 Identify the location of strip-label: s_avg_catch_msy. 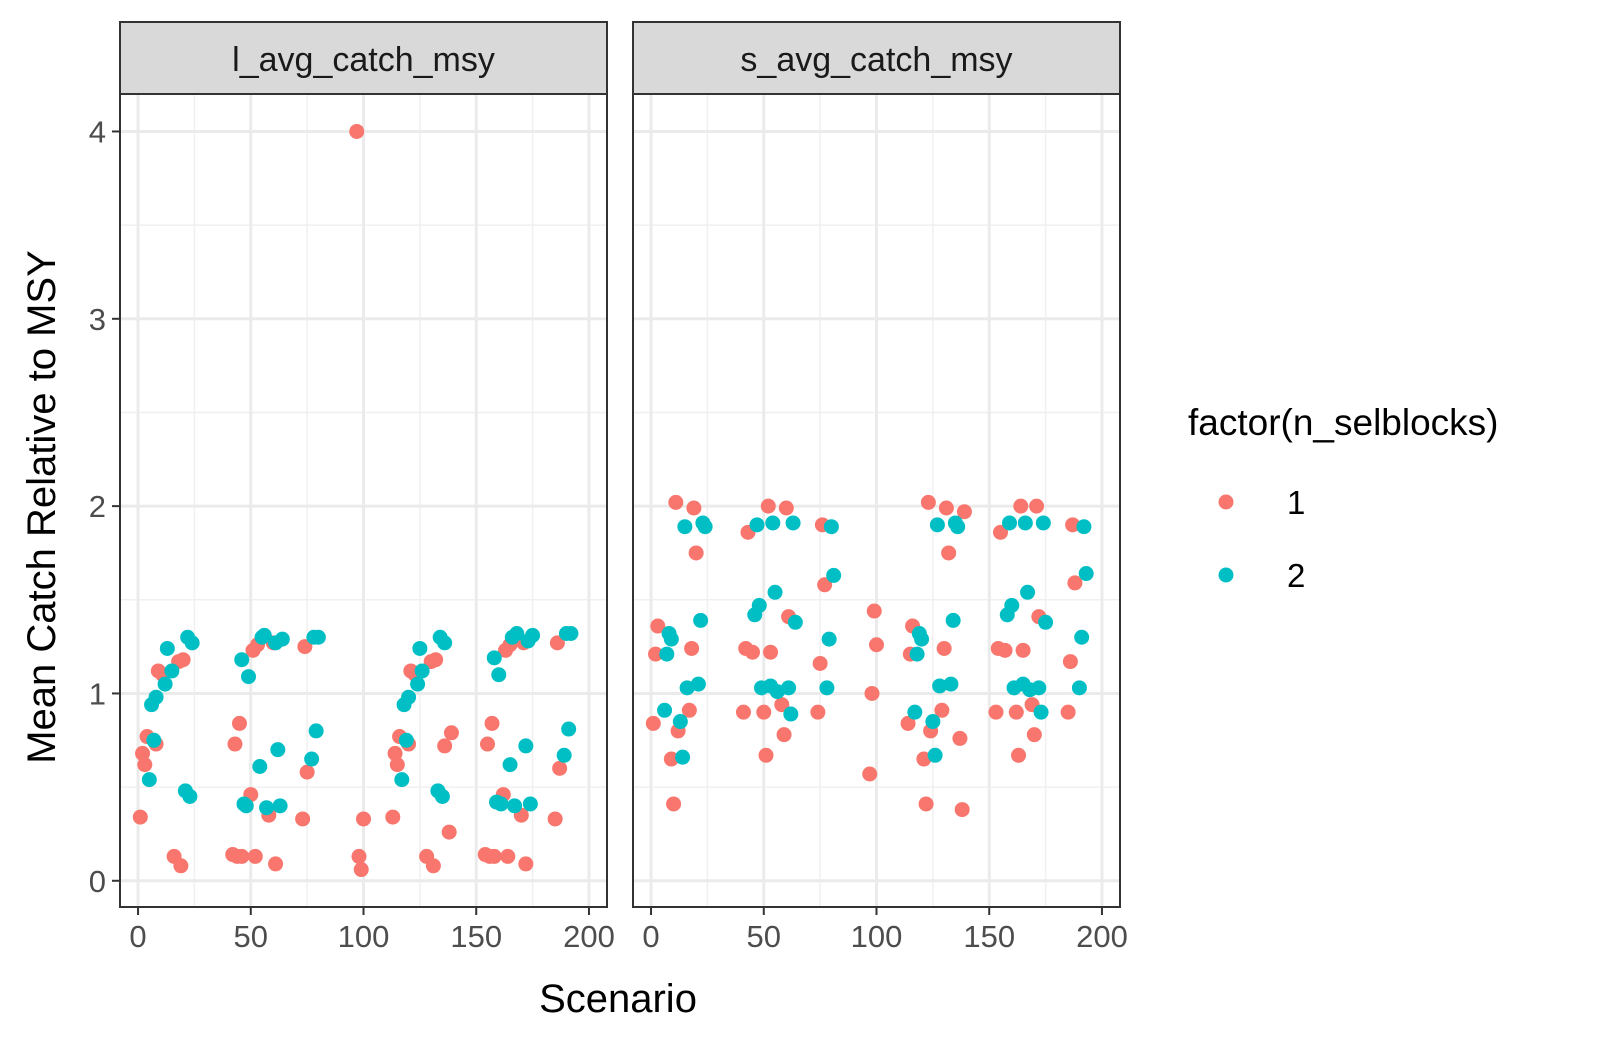
(876, 60).